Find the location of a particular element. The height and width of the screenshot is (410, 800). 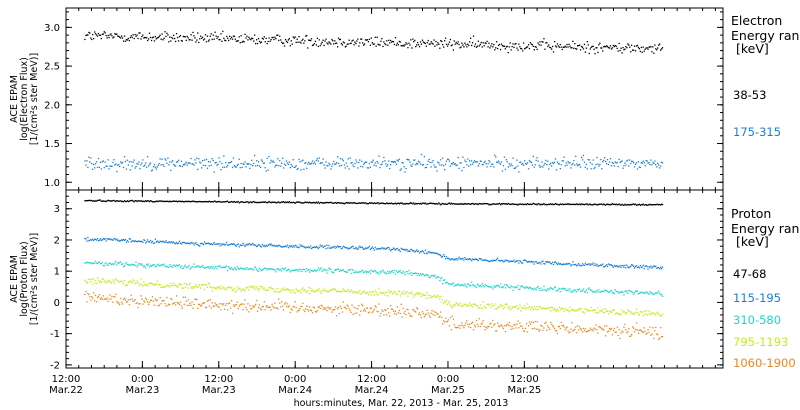

proton-ytick-label: 2 is located at coordinates (57, 240).